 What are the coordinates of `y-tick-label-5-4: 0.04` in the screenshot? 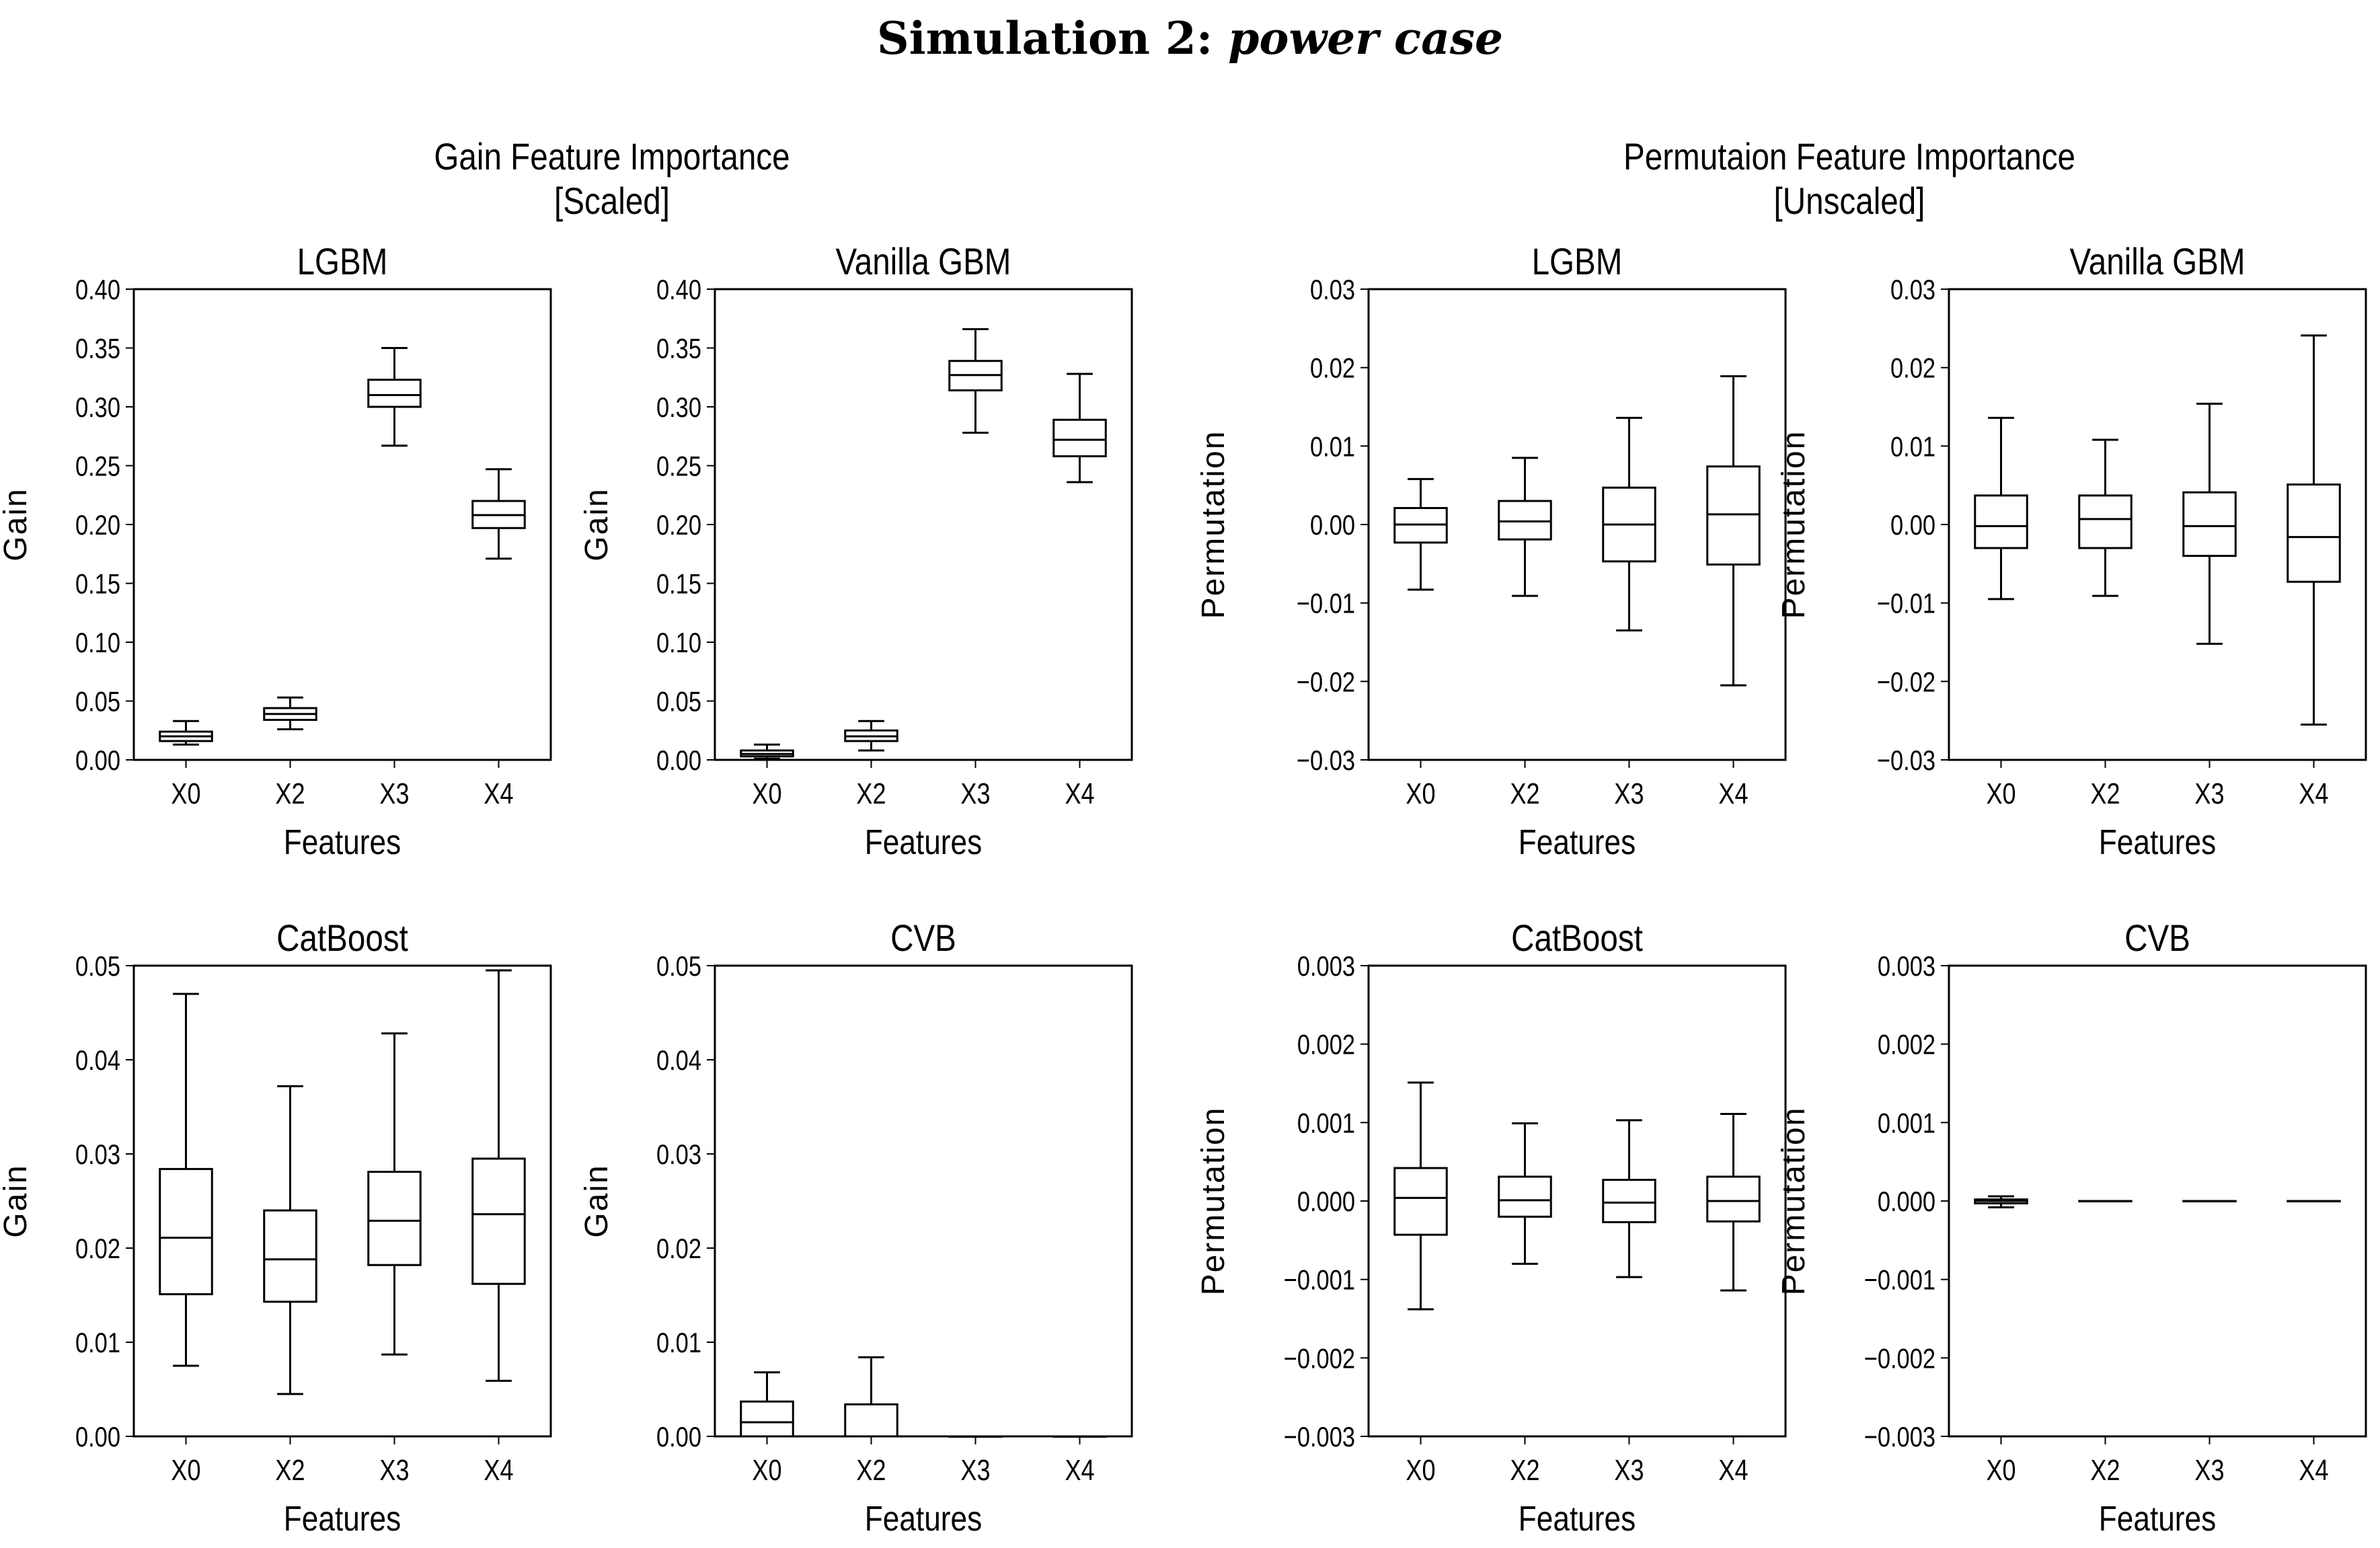 It's located at (678, 1061).